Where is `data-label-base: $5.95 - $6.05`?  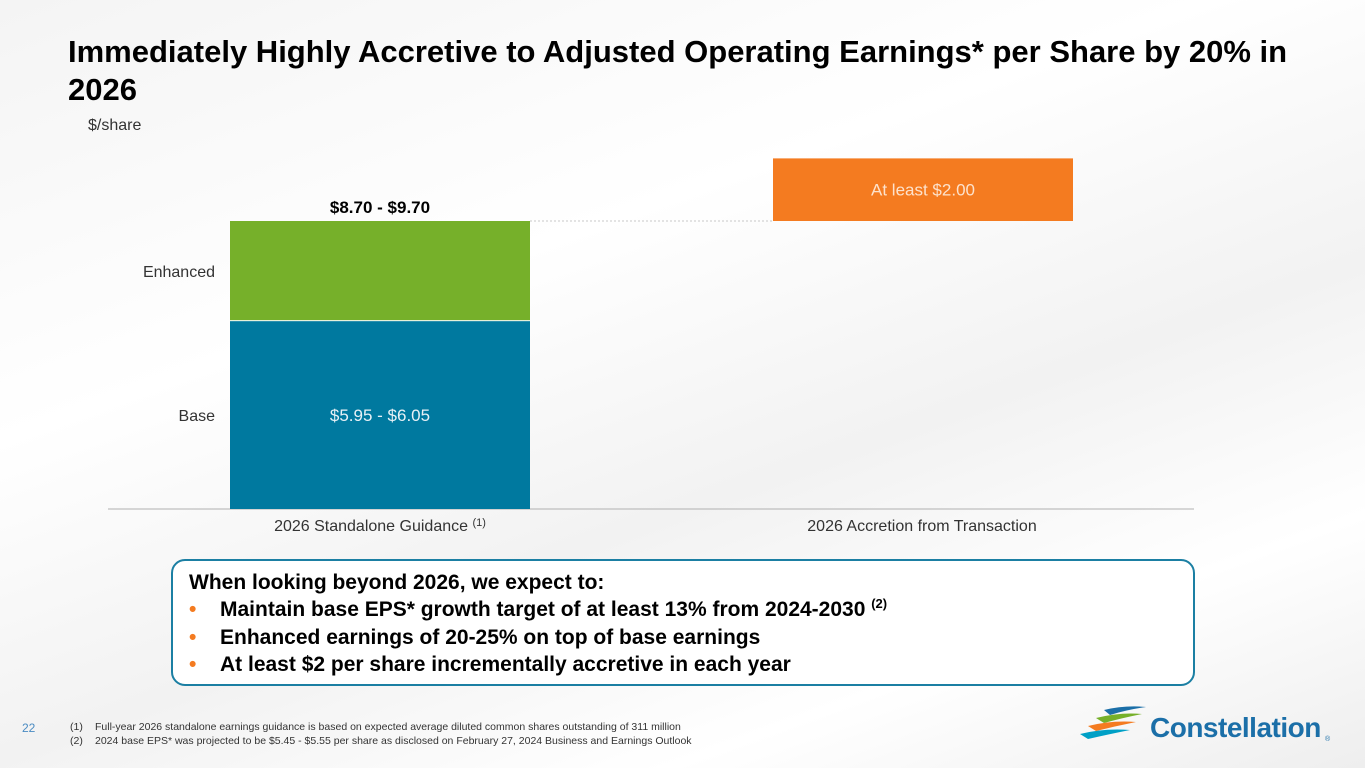 data-label-base: $5.95 - $6.05 is located at coordinates (380, 415).